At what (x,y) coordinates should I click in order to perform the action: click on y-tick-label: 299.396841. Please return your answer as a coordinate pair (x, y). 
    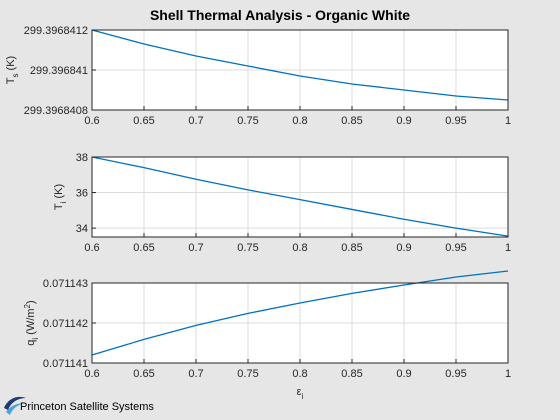
    Looking at the image, I should click on (59, 71).